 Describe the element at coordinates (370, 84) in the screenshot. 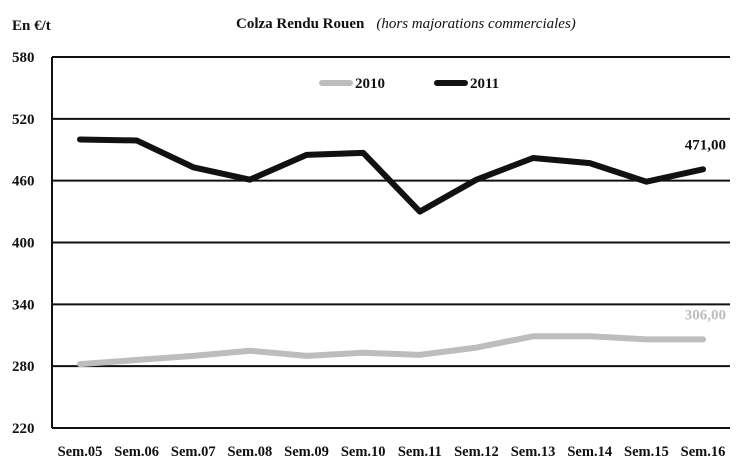

I see `legend-label-2010: 2010` at that location.